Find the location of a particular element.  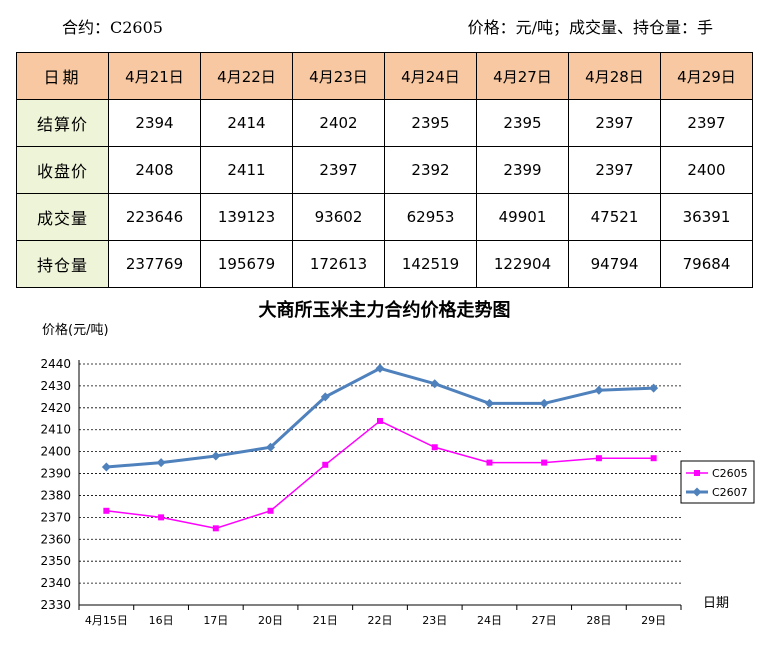

date-cell: 4月22日 is located at coordinates (246, 76).